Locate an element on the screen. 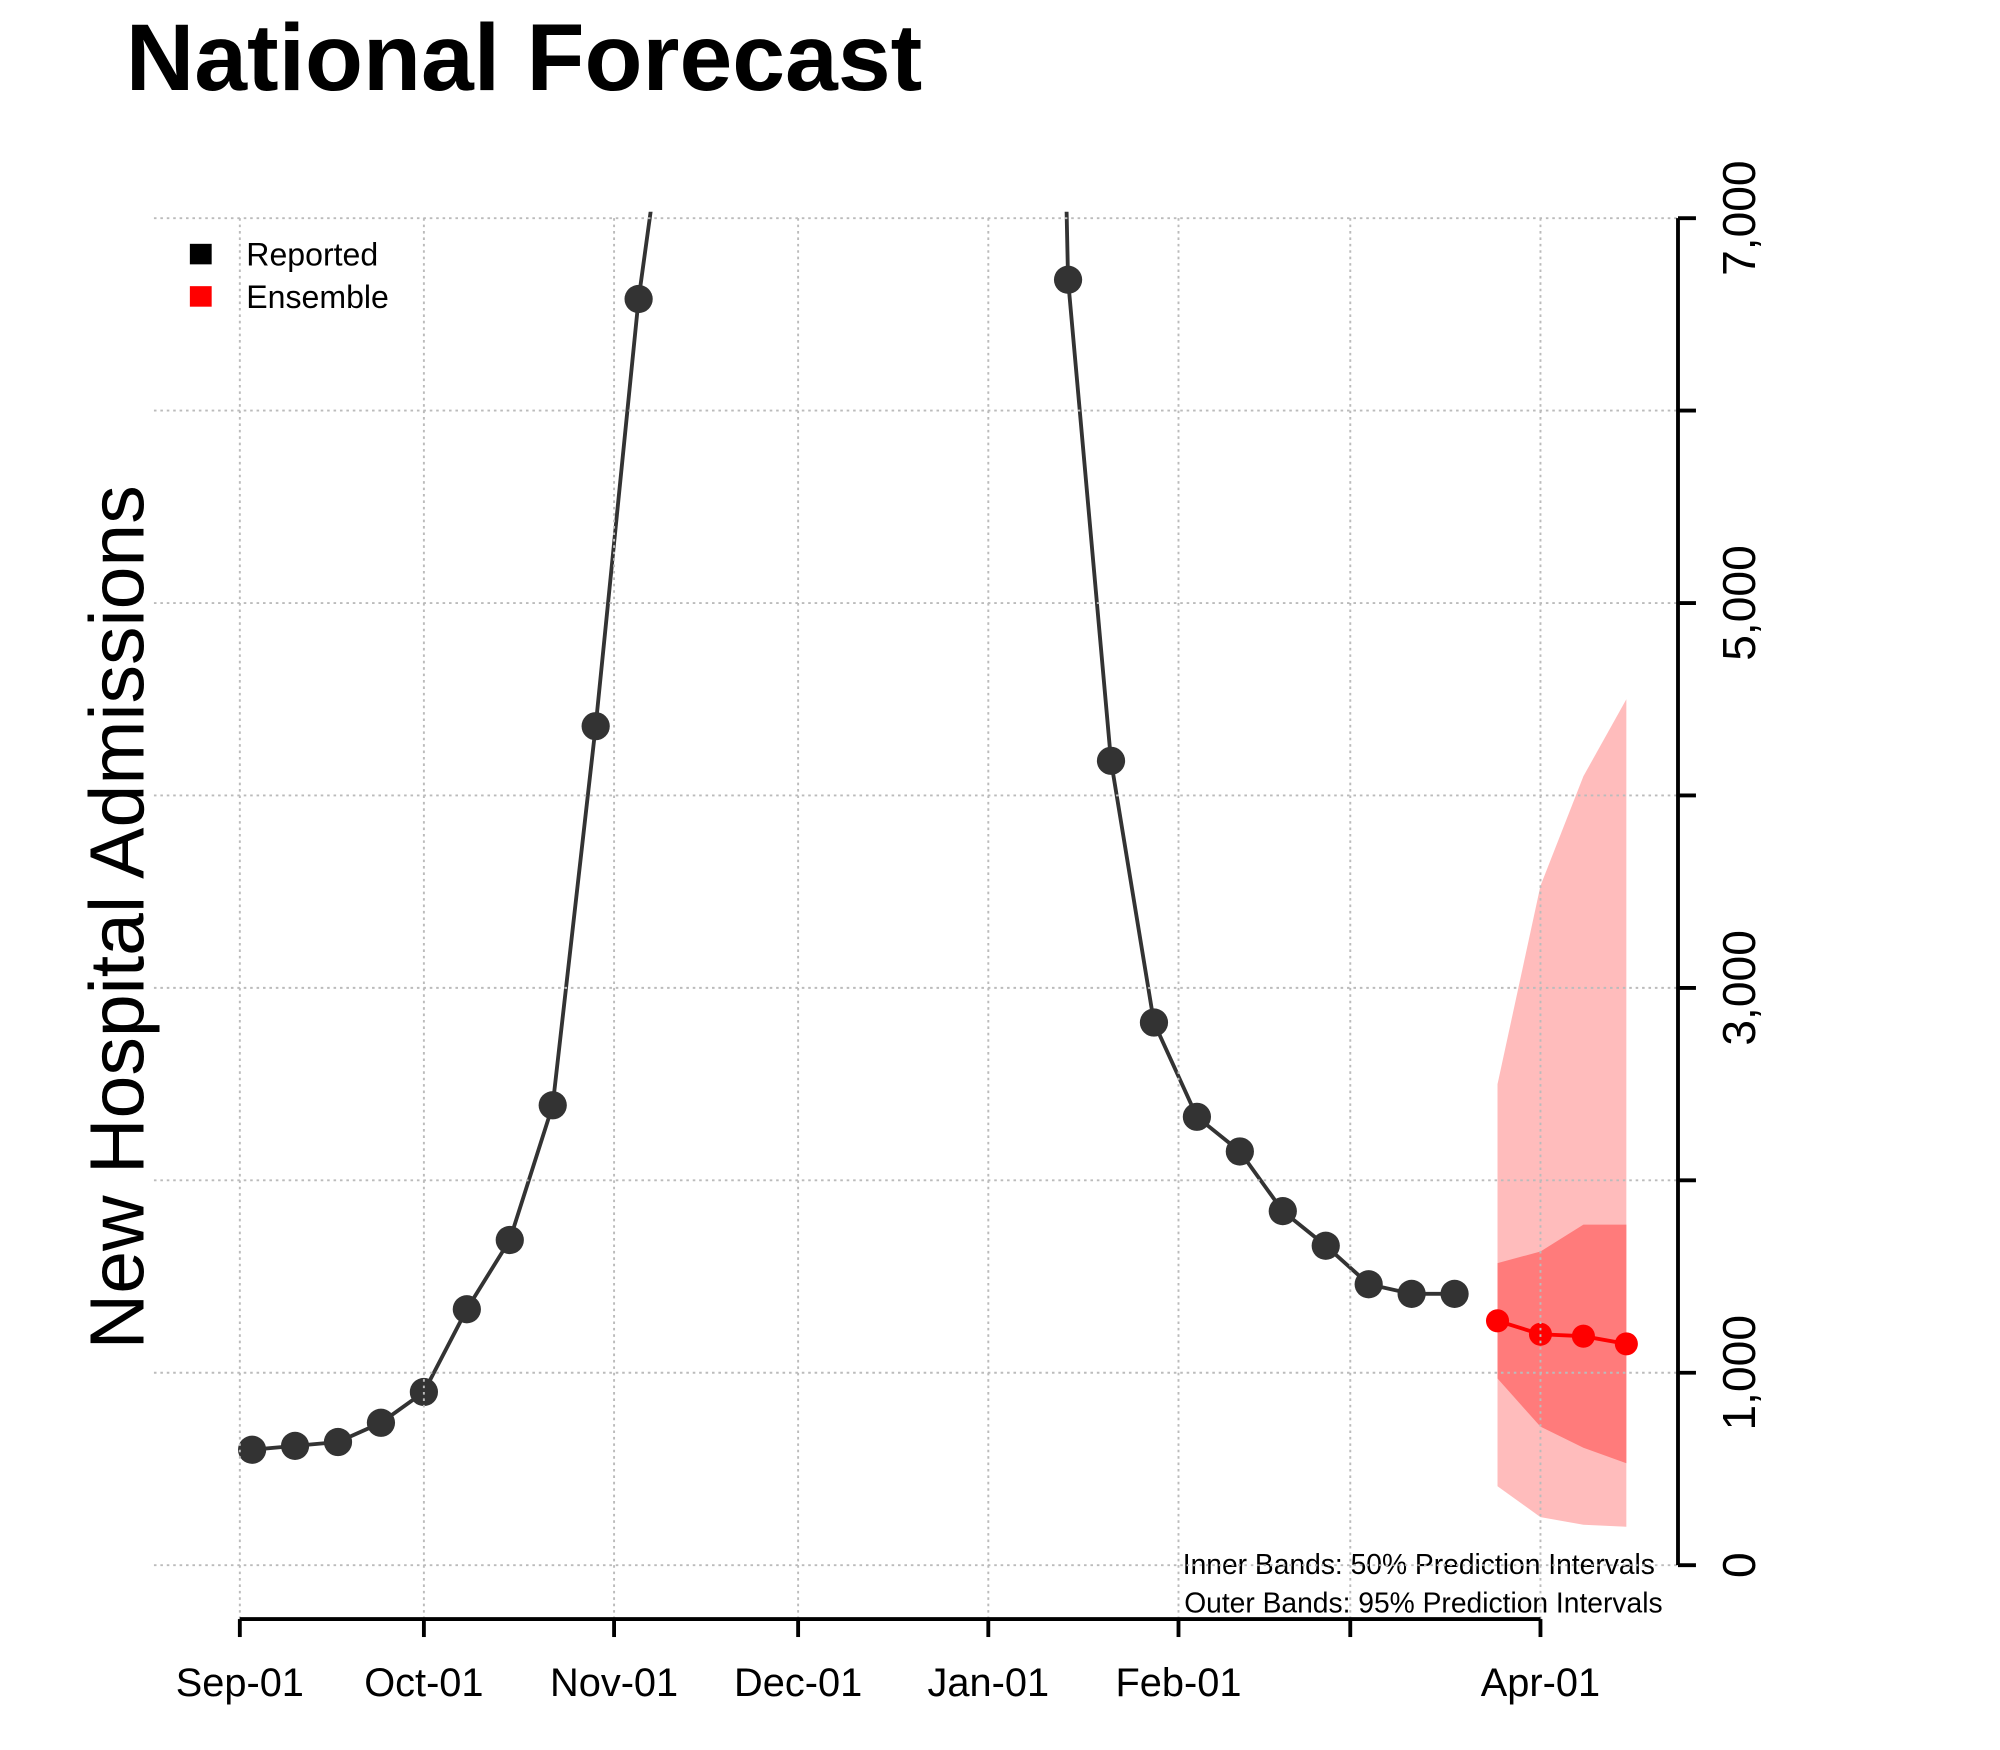  y-tick-label: 5,000 is located at coordinates (1739, 603).